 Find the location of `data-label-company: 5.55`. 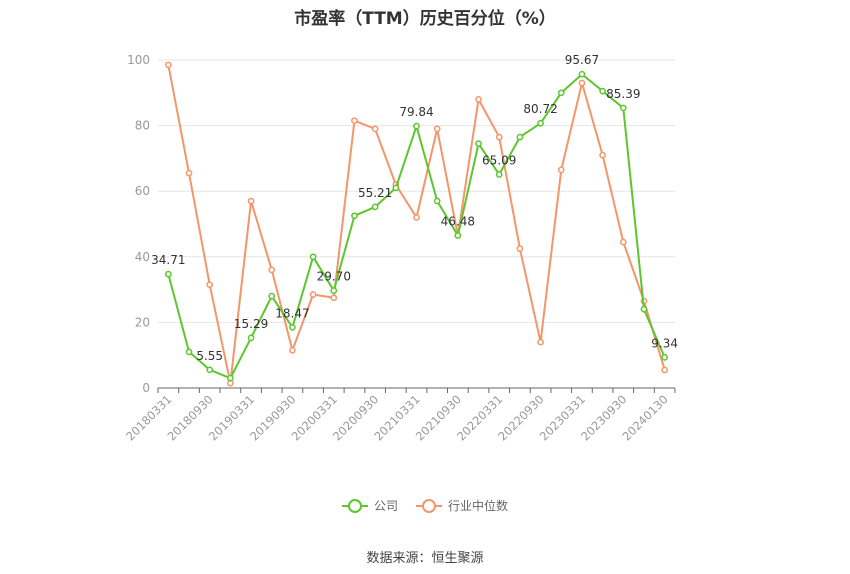

data-label-company: 5.55 is located at coordinates (209, 356).